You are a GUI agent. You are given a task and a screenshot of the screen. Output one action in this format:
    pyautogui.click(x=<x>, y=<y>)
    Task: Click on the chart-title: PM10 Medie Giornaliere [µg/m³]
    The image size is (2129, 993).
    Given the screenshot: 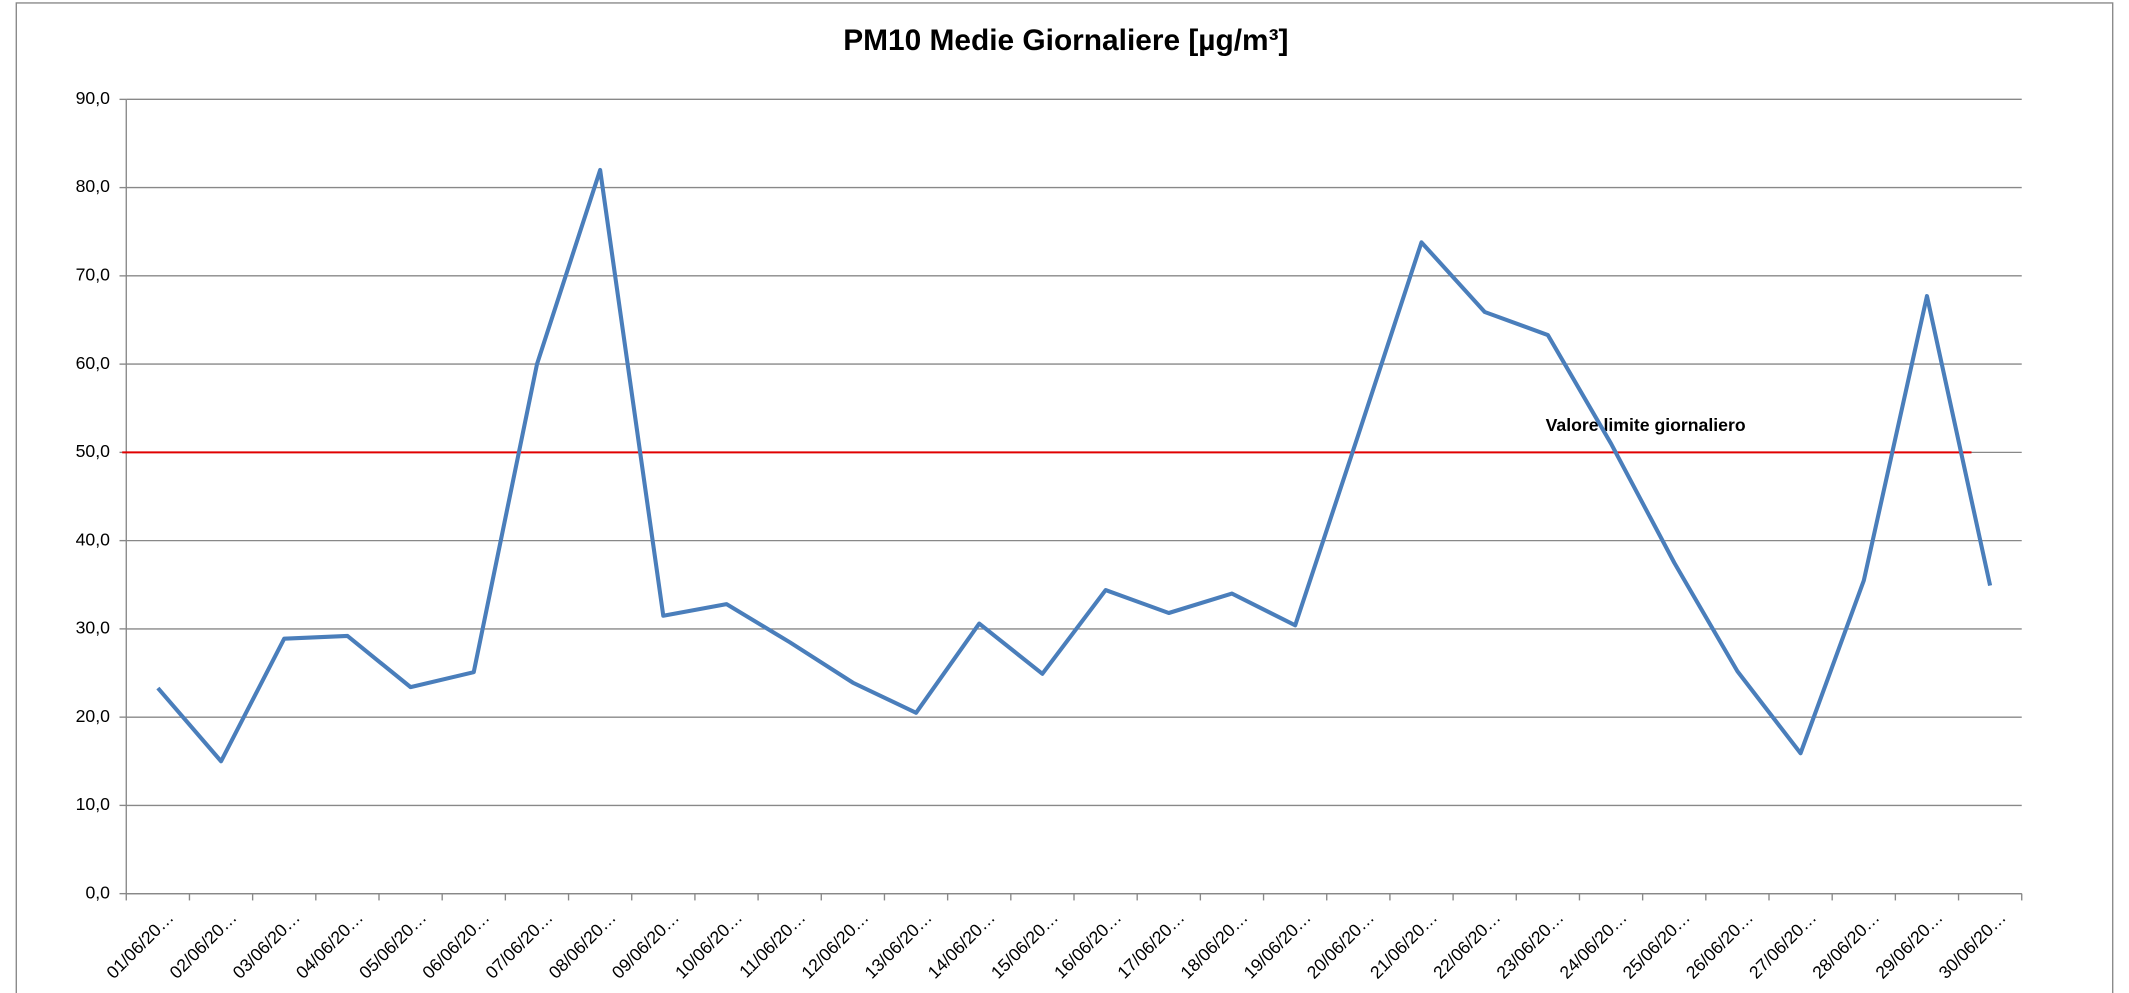 What is the action you would take?
    pyautogui.click(x=1065, y=40)
    